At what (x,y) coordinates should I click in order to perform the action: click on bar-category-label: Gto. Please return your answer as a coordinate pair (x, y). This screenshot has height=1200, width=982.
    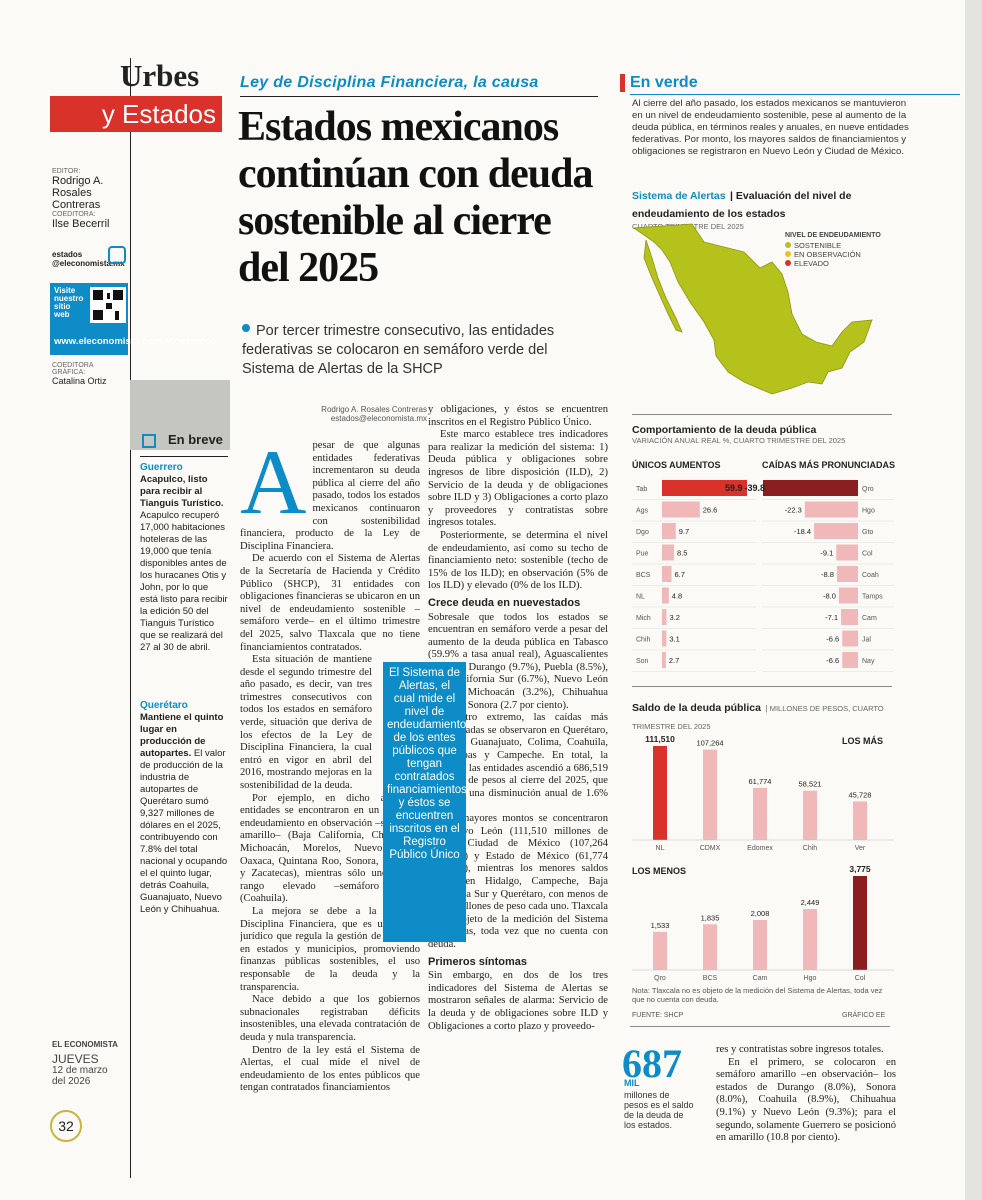
    Looking at the image, I should click on (867, 532).